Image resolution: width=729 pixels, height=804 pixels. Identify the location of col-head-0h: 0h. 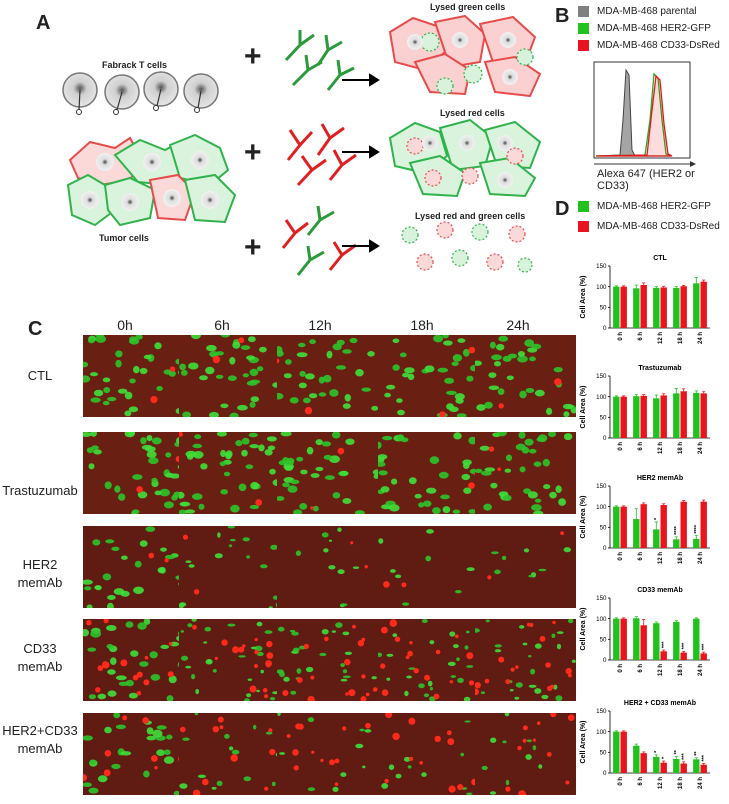
(125, 325).